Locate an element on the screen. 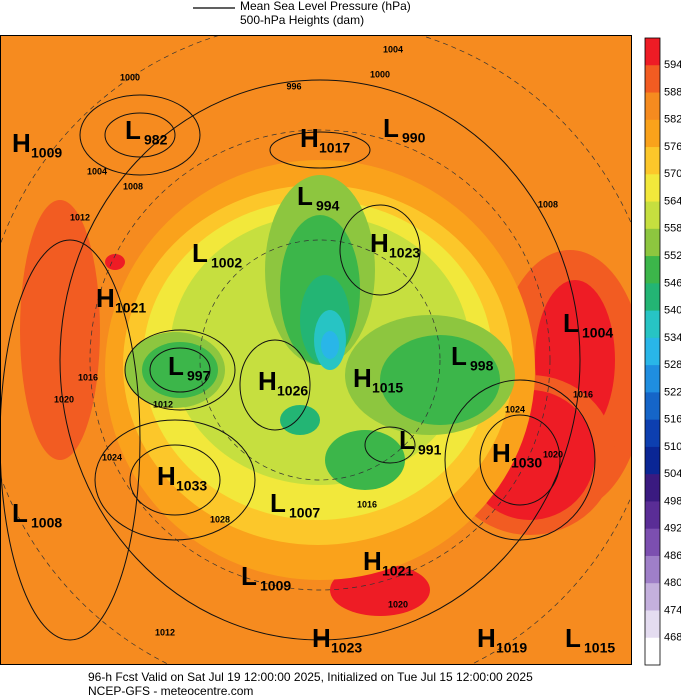  center-pressure: 1015 is located at coordinates (599, 648).